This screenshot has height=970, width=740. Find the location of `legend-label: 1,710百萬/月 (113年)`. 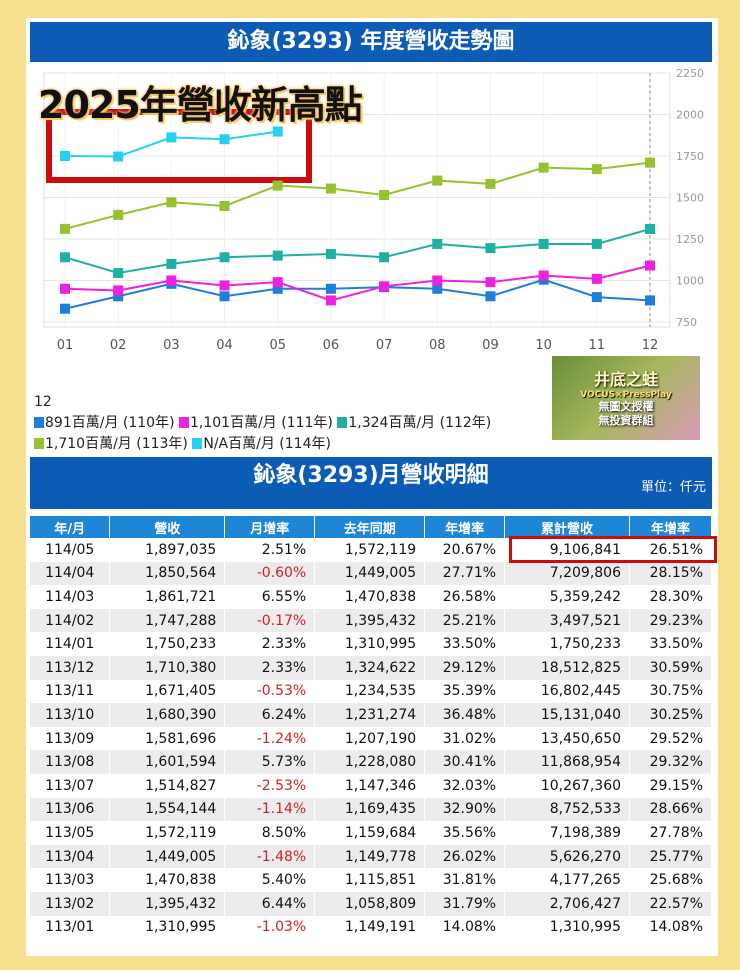

legend-label: 1,710百萬/月 (113年) is located at coordinates (116, 444).